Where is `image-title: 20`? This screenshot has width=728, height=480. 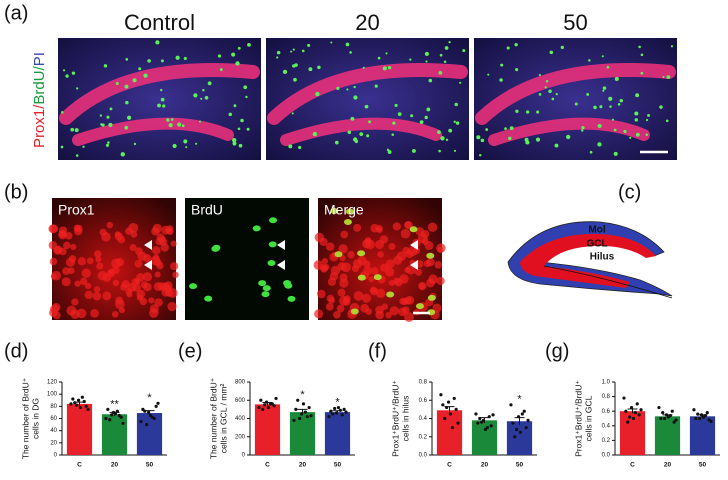 image-title: 20 is located at coordinates (367, 22).